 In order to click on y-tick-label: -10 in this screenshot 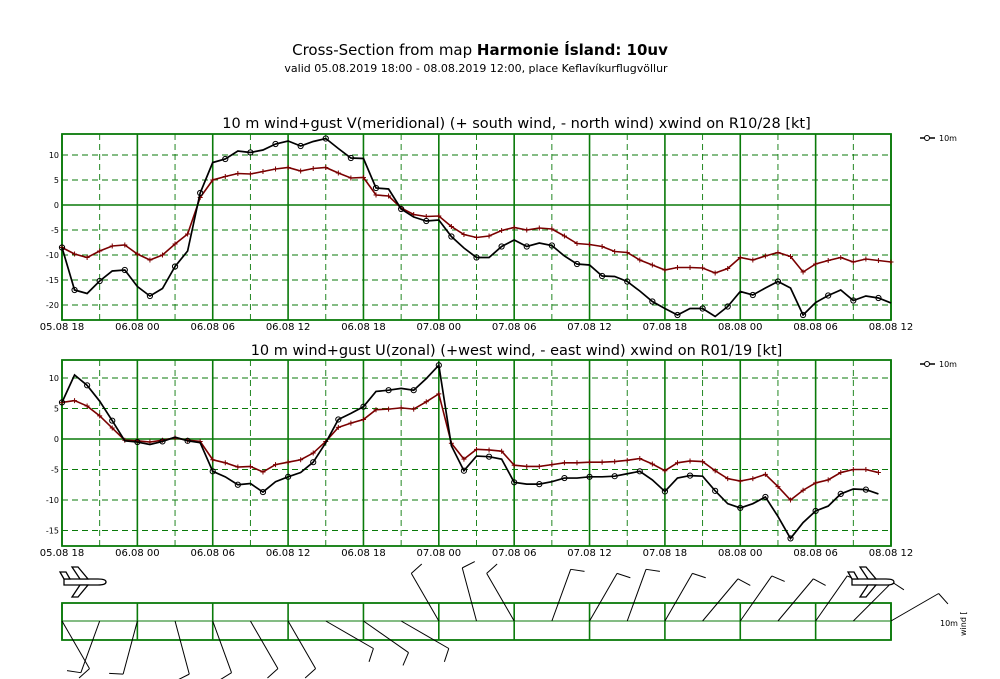, I will do `click(52, 255)`.